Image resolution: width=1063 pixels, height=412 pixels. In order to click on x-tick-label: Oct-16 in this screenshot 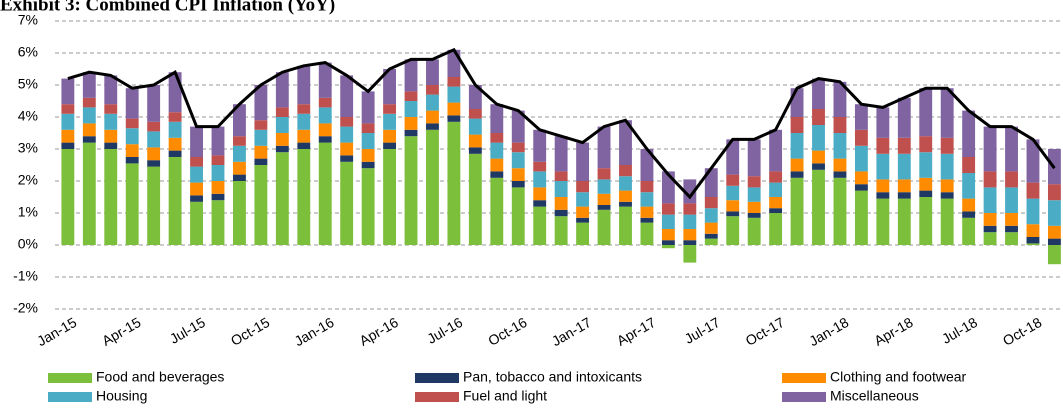, I will do `click(507, 331)`.